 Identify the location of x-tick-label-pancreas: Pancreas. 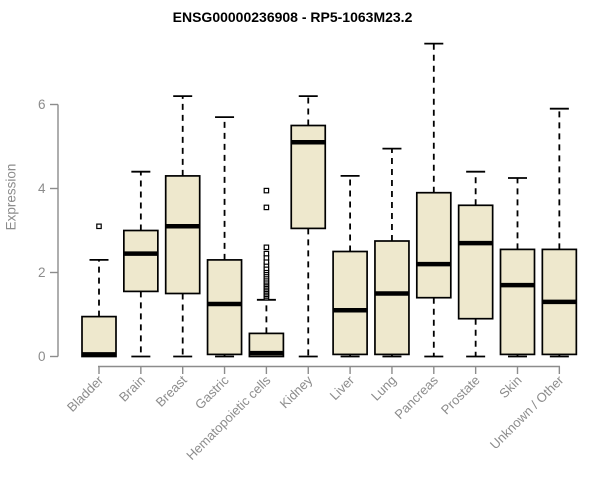
(416, 397).